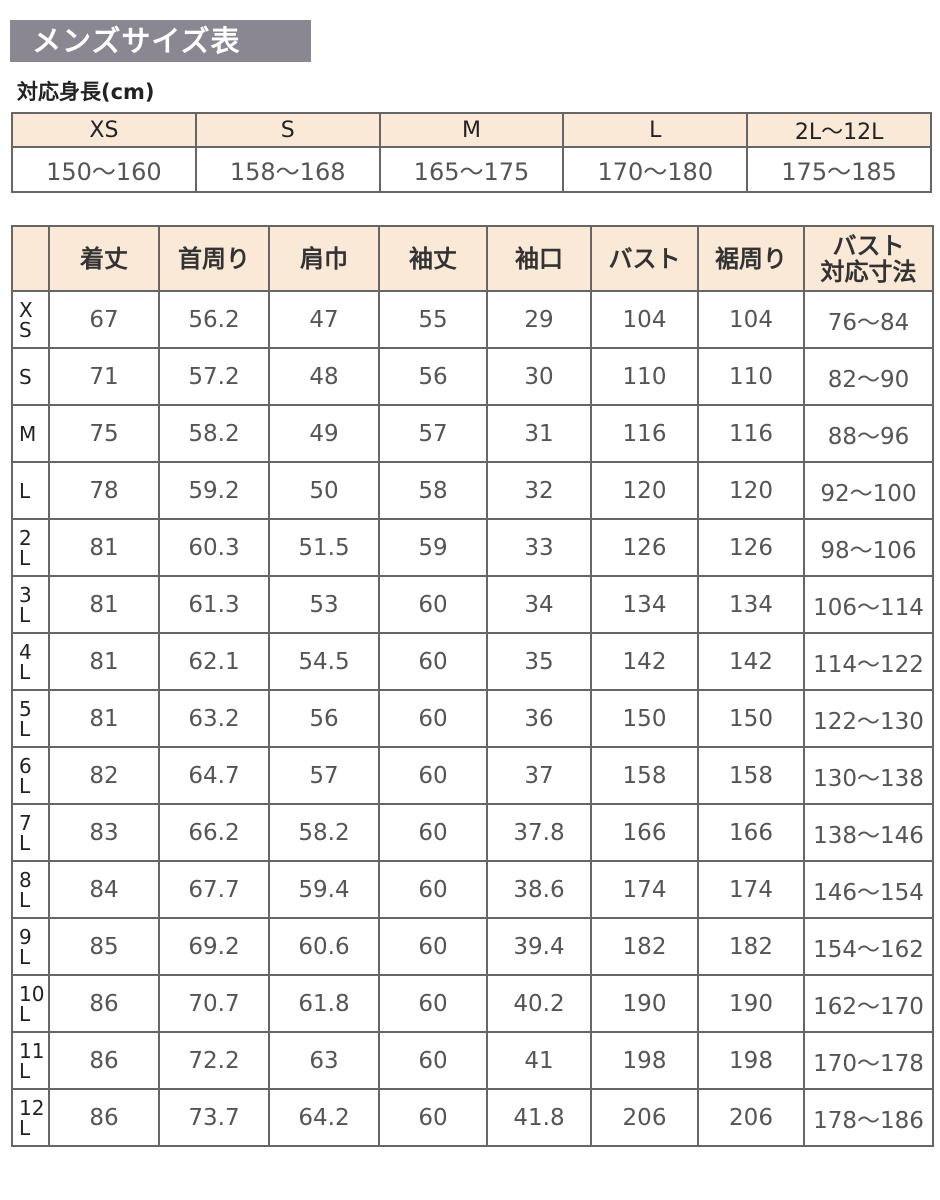 The image size is (940, 1200). I want to click on table-cell: 104, so click(644, 319).